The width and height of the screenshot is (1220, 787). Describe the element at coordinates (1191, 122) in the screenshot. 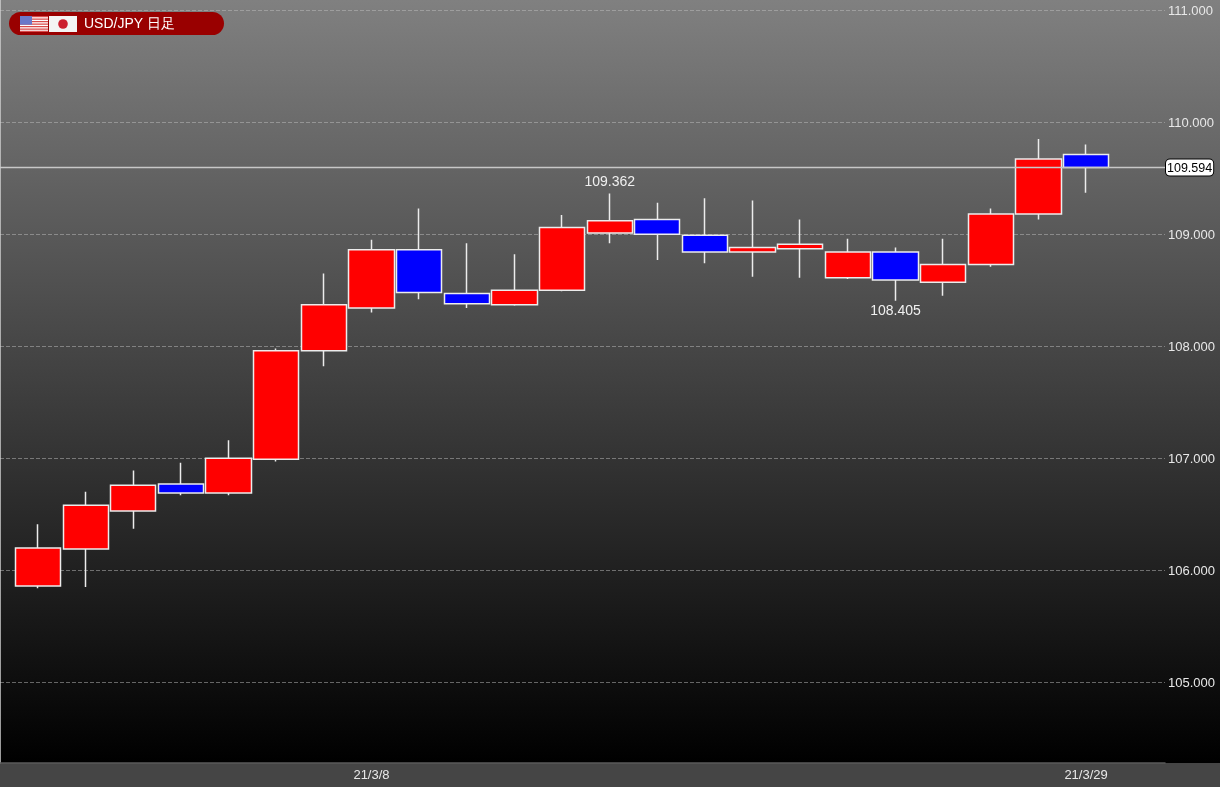

I see `y-tick-label: 110.000` at that location.